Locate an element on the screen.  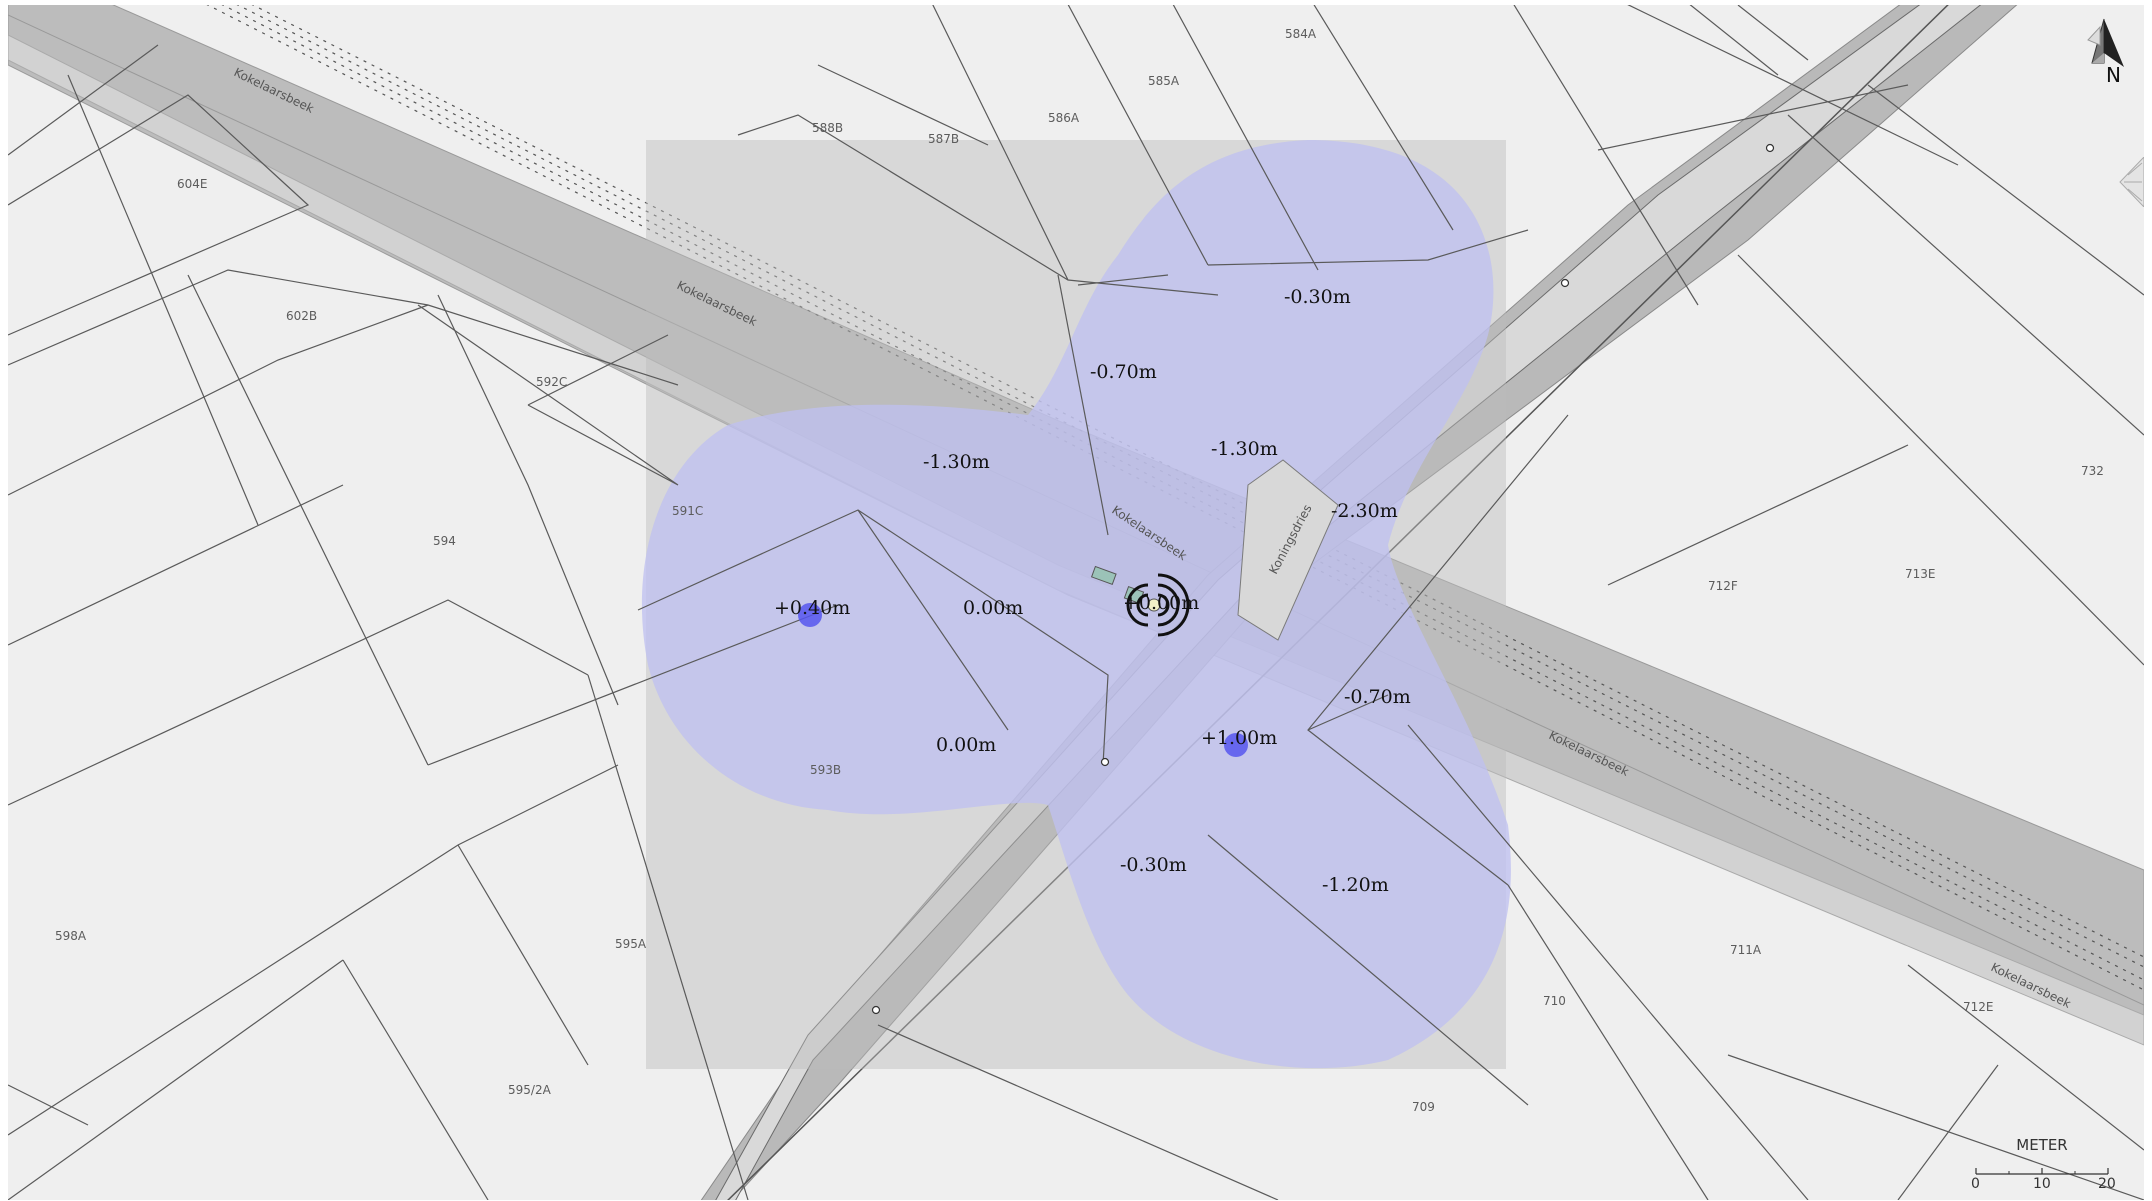
parcel-label: 594 is located at coordinates (444, 541).